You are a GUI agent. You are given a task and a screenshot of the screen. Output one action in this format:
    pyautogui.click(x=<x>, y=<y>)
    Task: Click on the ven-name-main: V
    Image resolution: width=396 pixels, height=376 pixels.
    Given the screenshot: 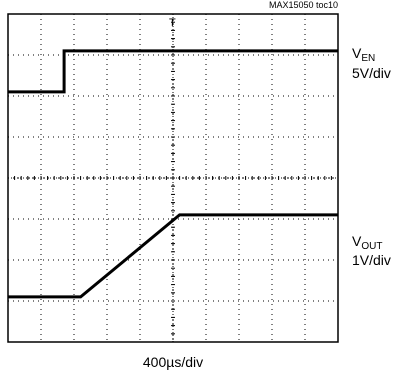 What is the action you would take?
    pyautogui.click(x=357, y=53)
    